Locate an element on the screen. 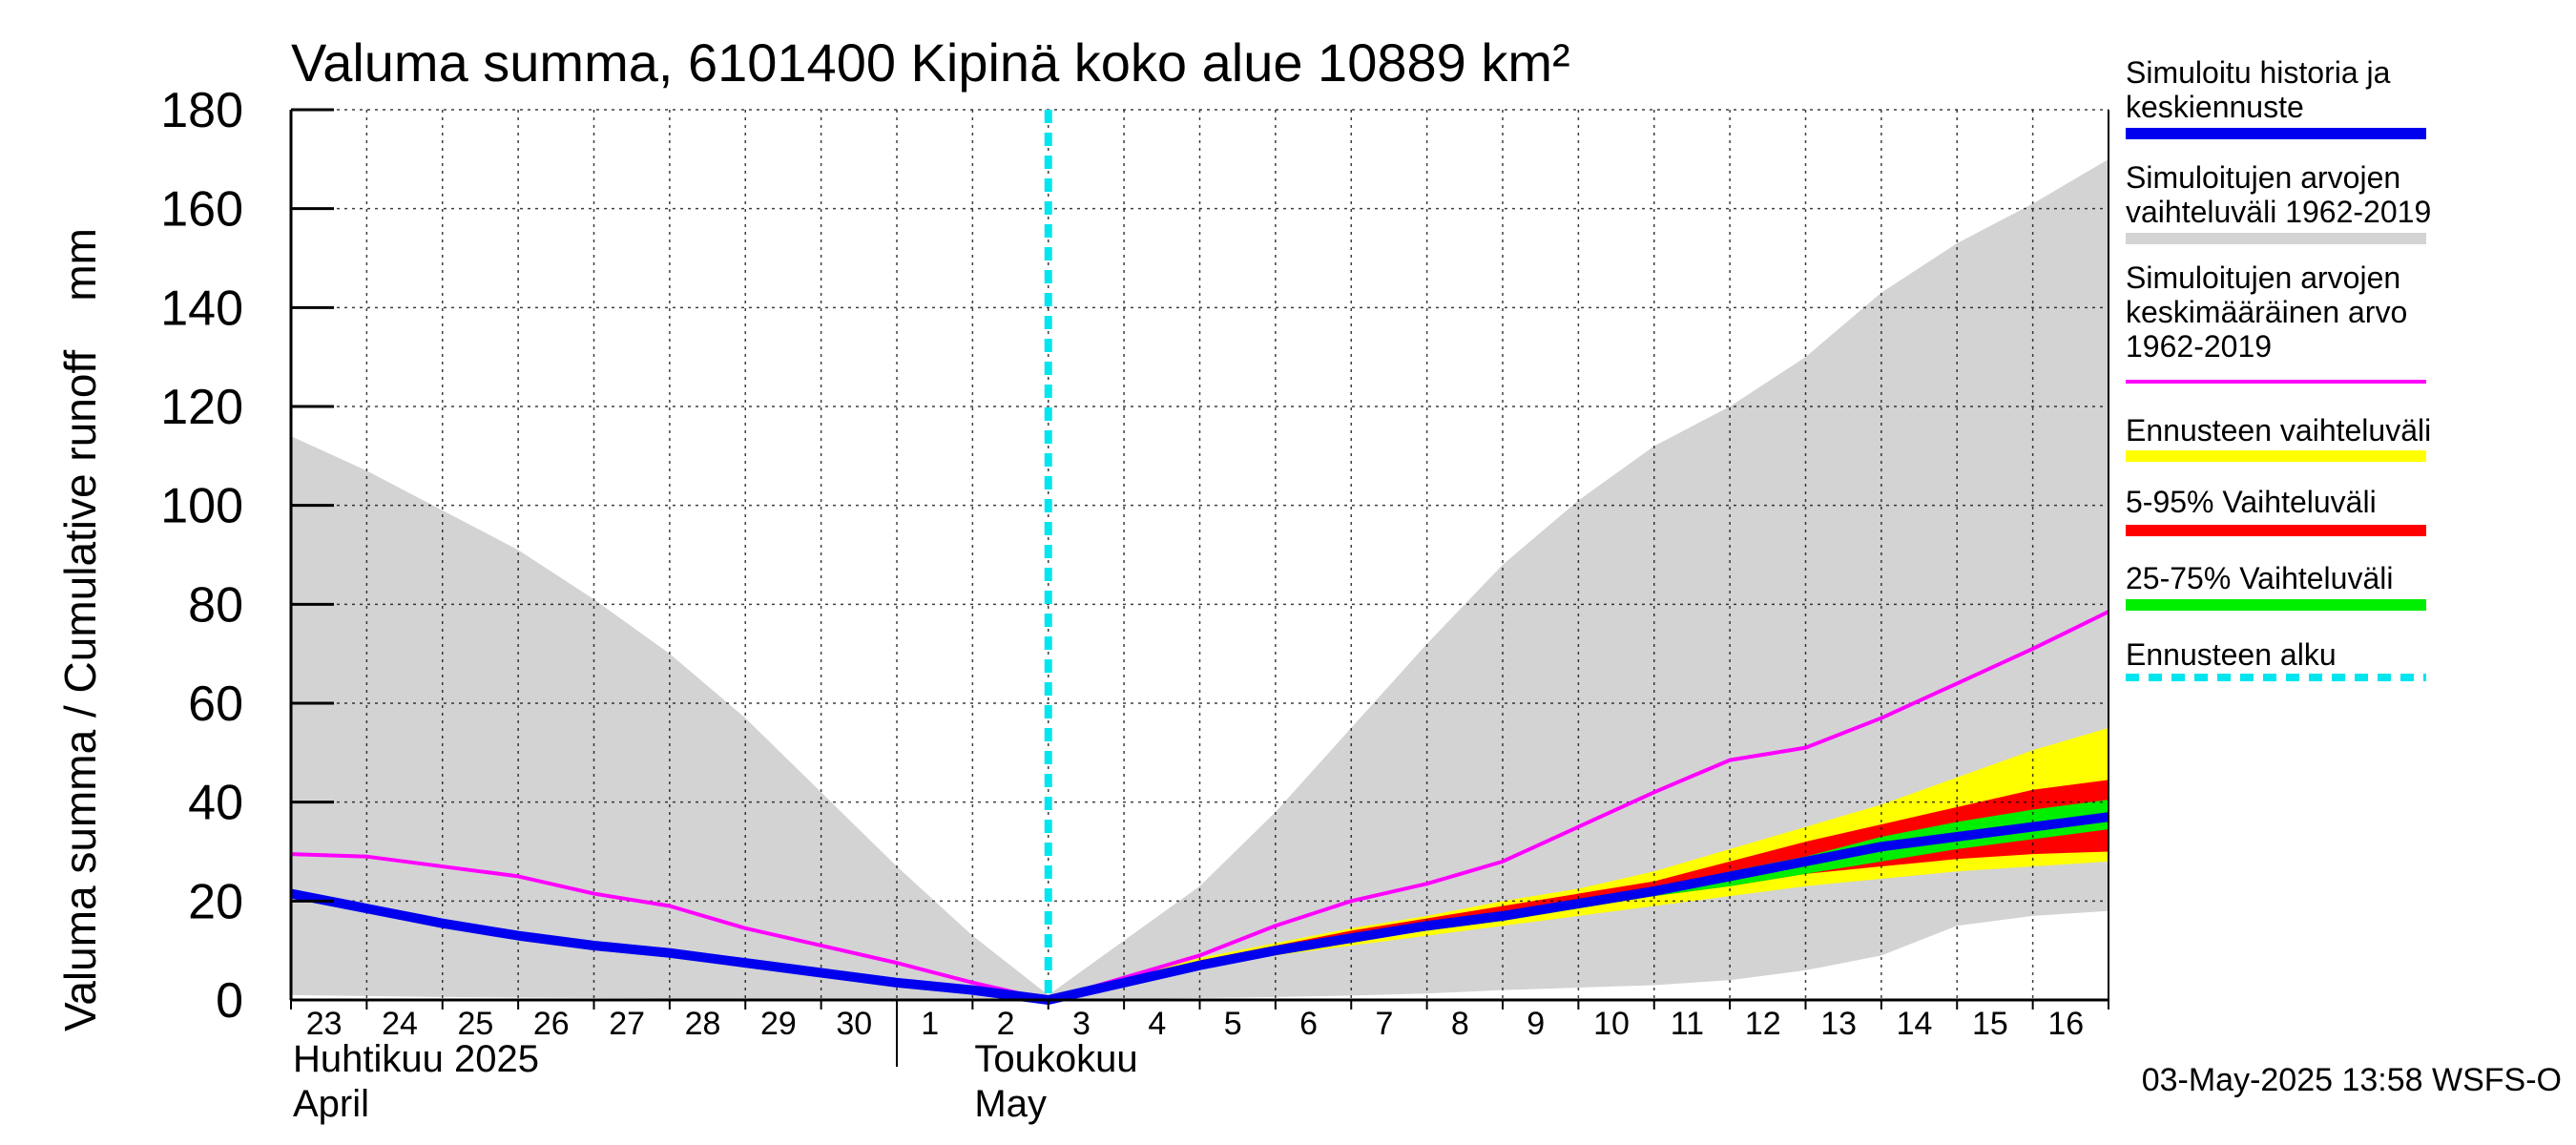 The height and width of the screenshot is (1145, 2576). month-label-en: April is located at coordinates (331, 1104).